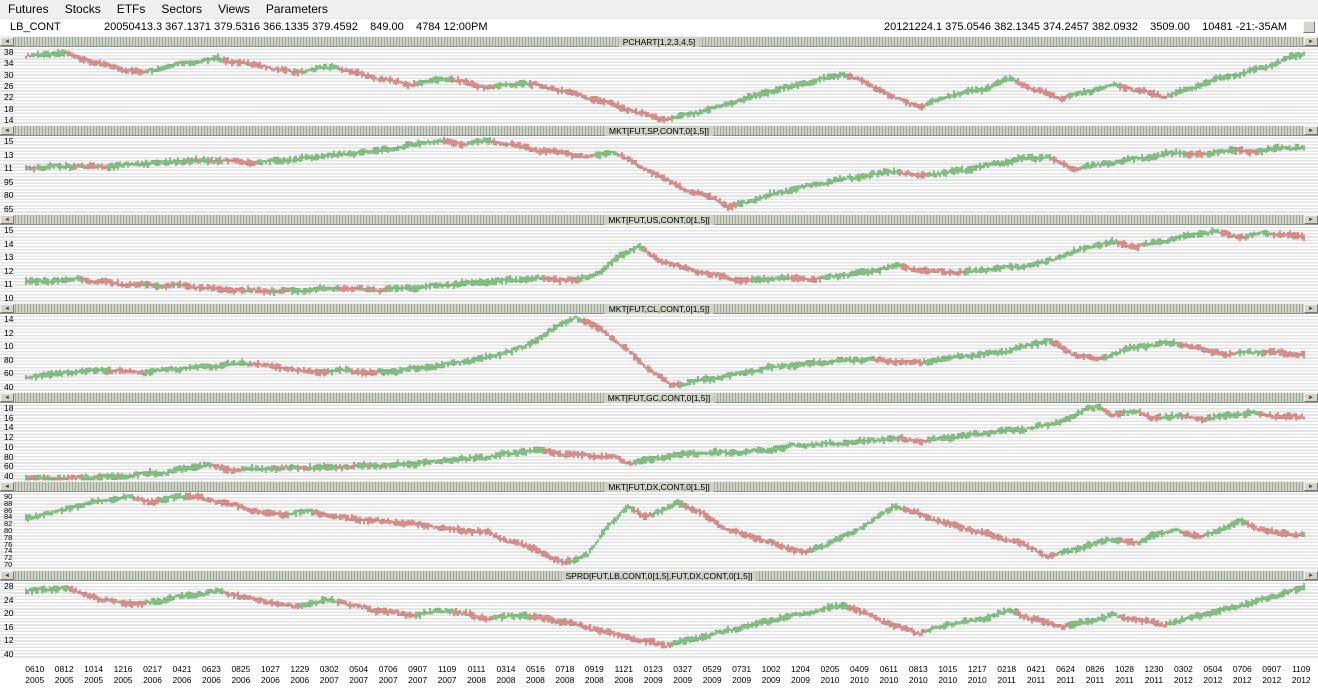  What do you see at coordinates (683, 674) in the screenshot?
I see `x-axis-label: 0327 2009` at bounding box center [683, 674].